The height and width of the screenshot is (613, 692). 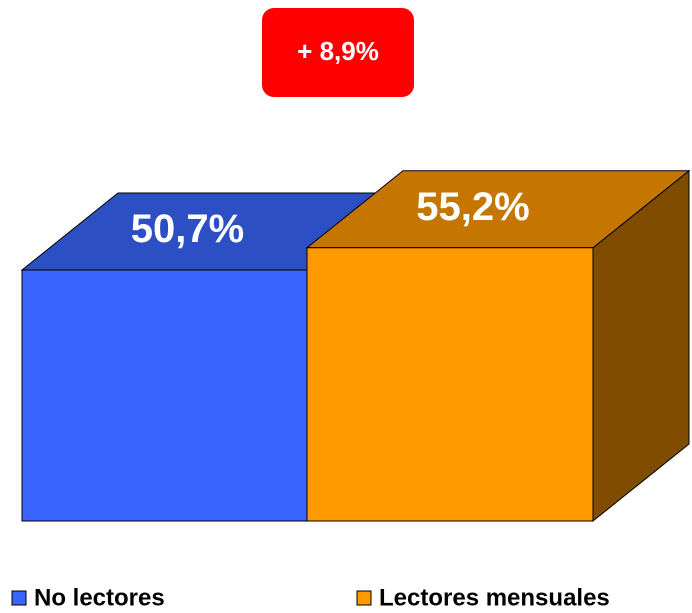 I want to click on legend-label: No lectores, so click(x=99, y=597).